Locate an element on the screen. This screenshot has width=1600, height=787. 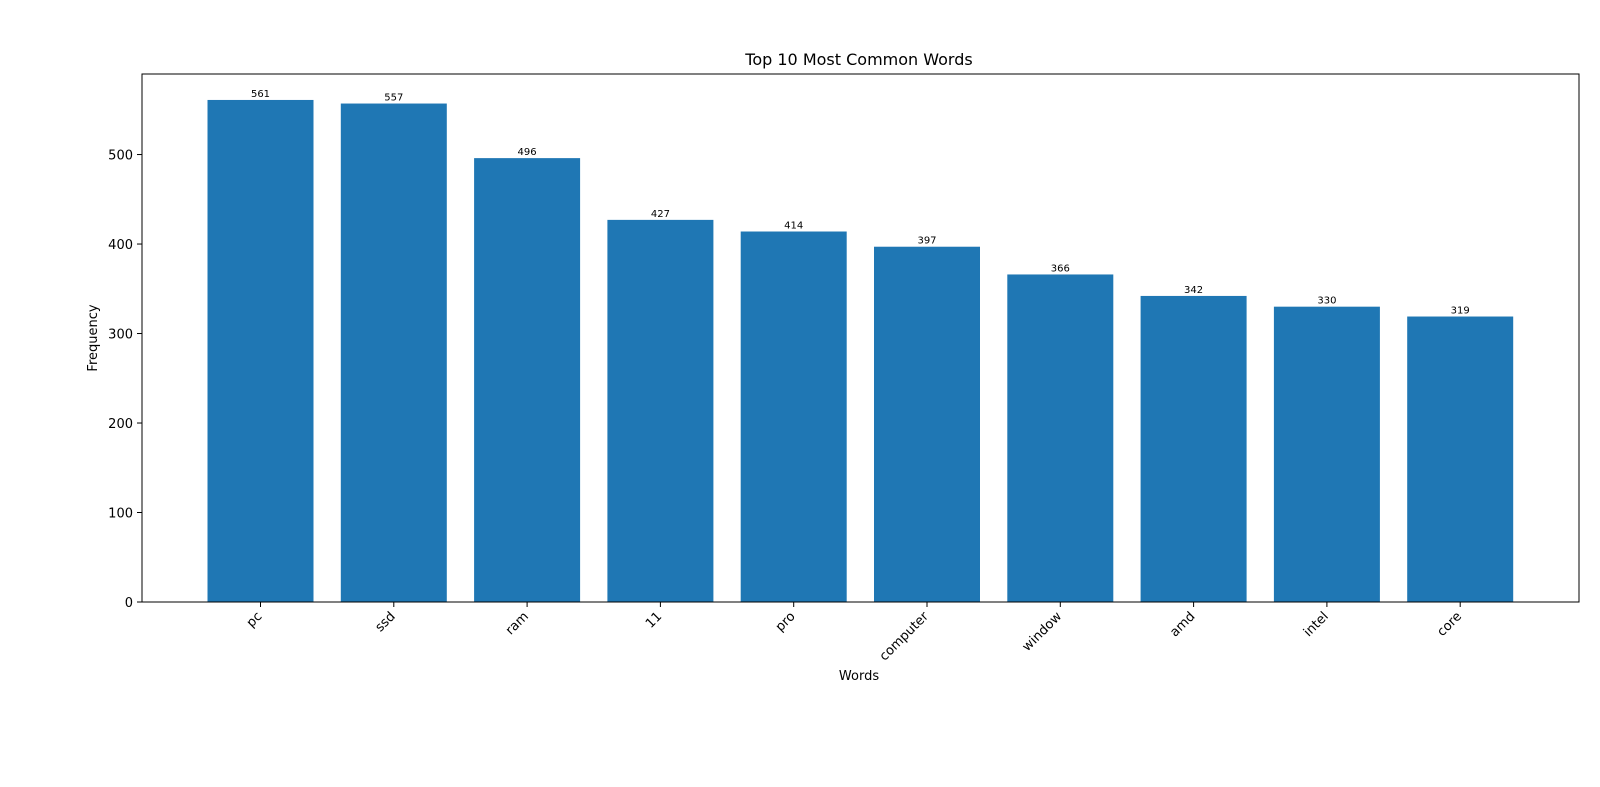
data-label-pro: 414 is located at coordinates (793, 226).